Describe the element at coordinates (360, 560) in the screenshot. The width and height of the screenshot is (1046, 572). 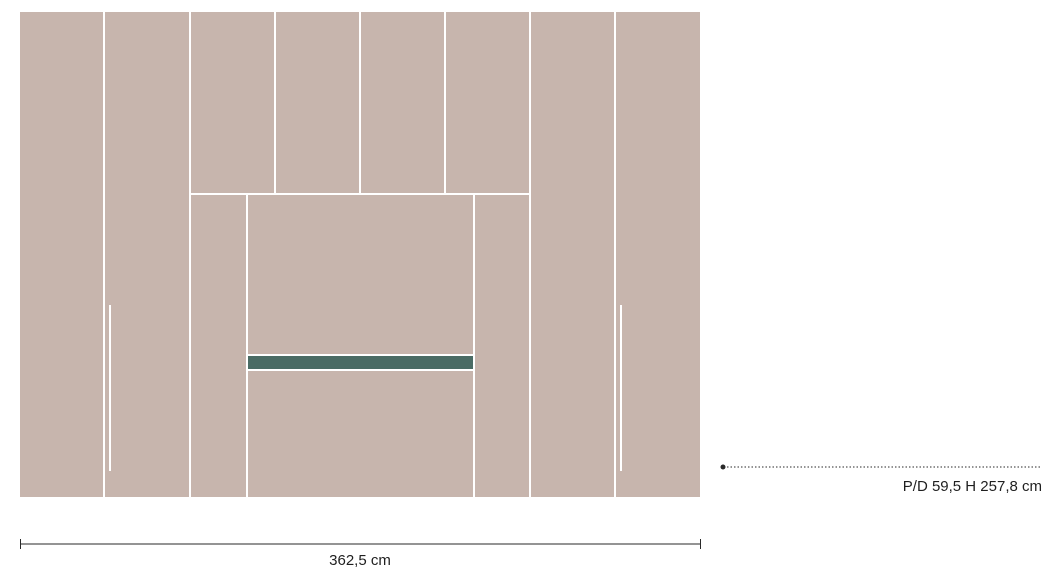
I see `width-label: 362,5 cm` at that location.